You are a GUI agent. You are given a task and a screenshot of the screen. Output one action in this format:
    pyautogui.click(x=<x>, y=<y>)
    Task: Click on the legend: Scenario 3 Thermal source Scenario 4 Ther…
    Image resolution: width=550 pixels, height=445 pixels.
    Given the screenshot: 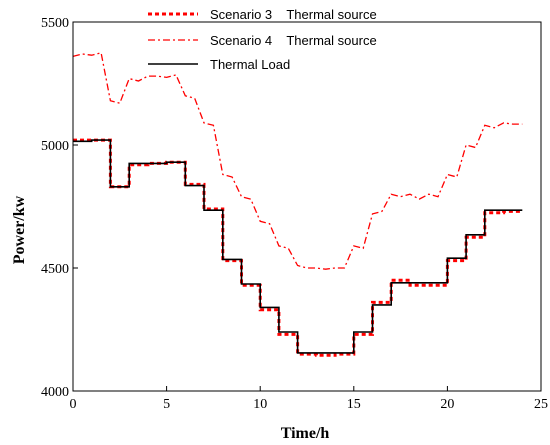 What is the action you would take?
    pyautogui.click(x=262, y=39)
    